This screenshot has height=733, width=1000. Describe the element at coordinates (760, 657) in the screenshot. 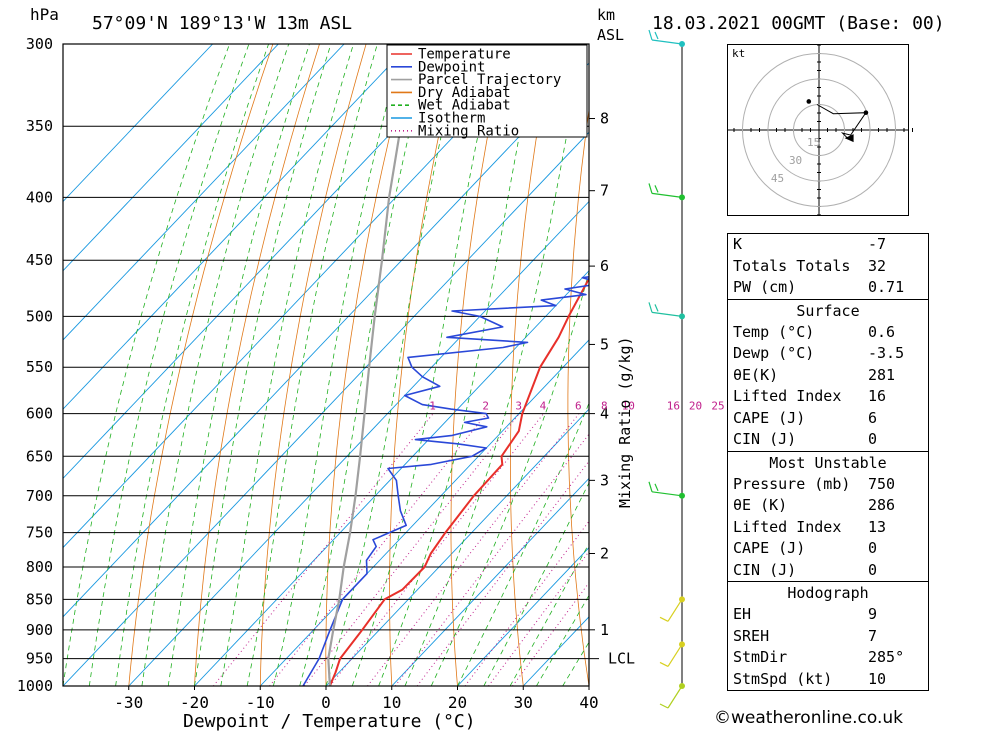

I see `hodograph-index-label: StmDir` at that location.